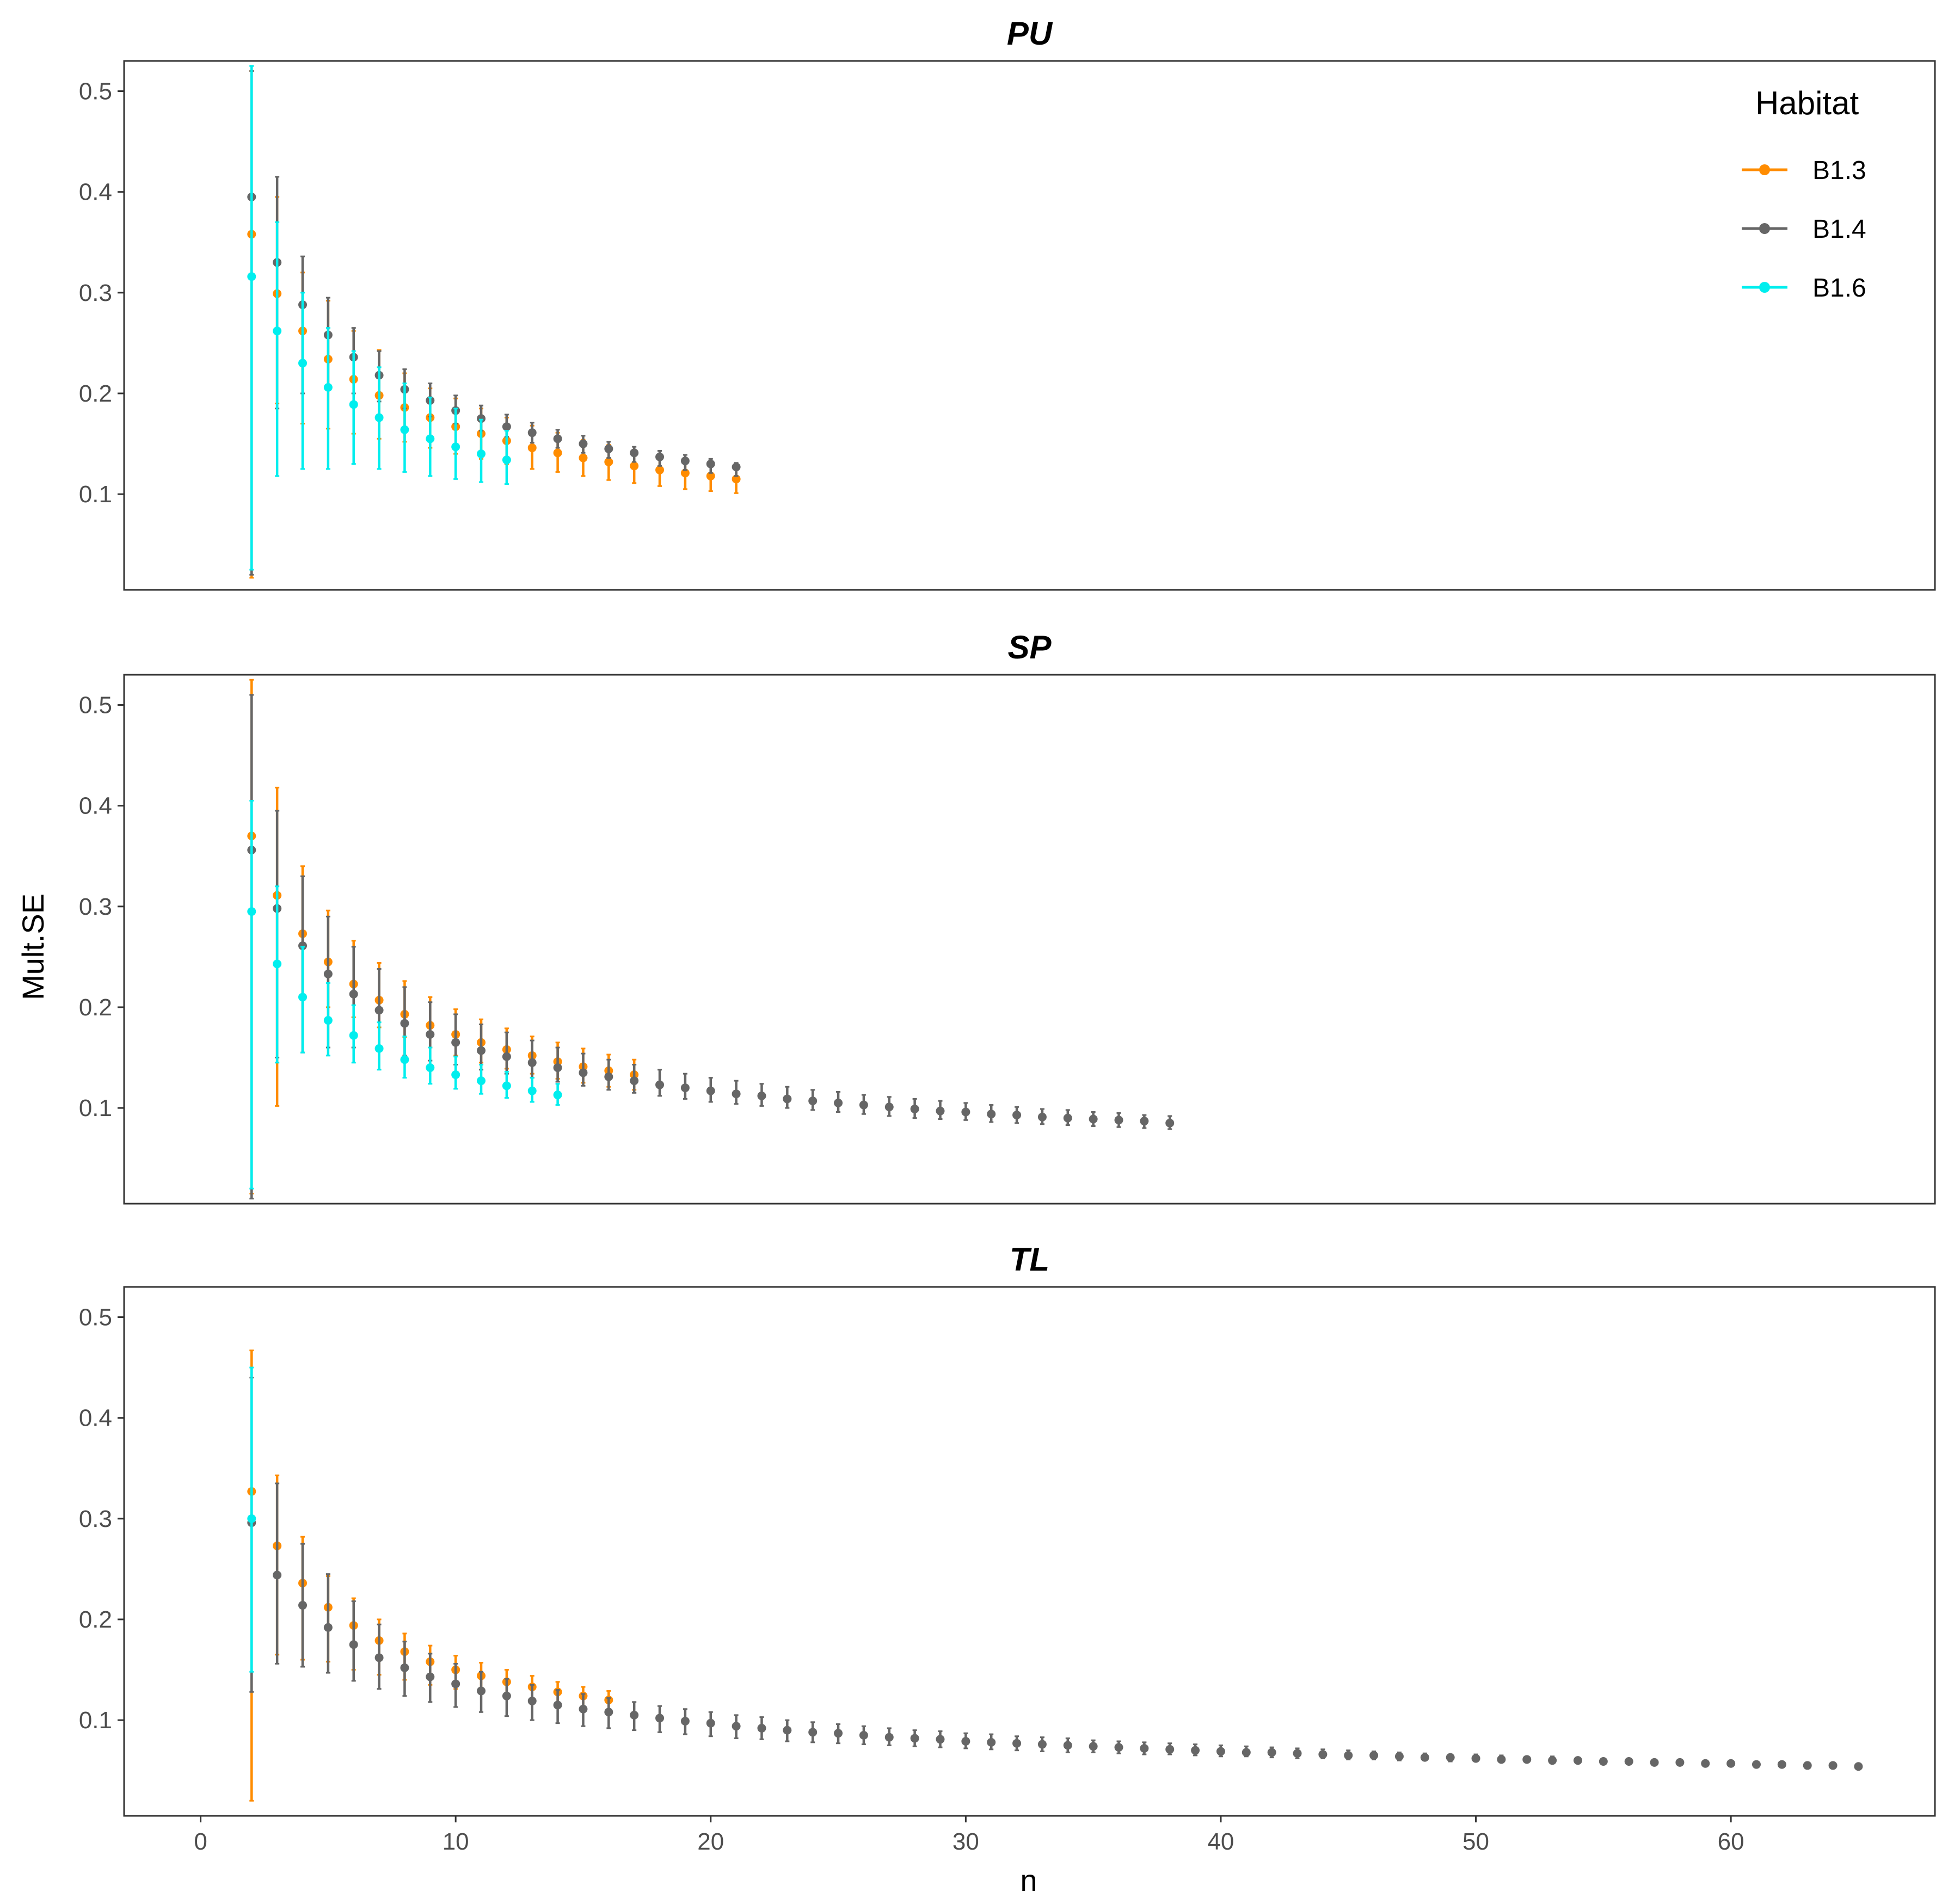 This screenshot has width=1948, height=1904. What do you see at coordinates (200, 1841) in the screenshot?
I see `x-tick-label: 0` at bounding box center [200, 1841].